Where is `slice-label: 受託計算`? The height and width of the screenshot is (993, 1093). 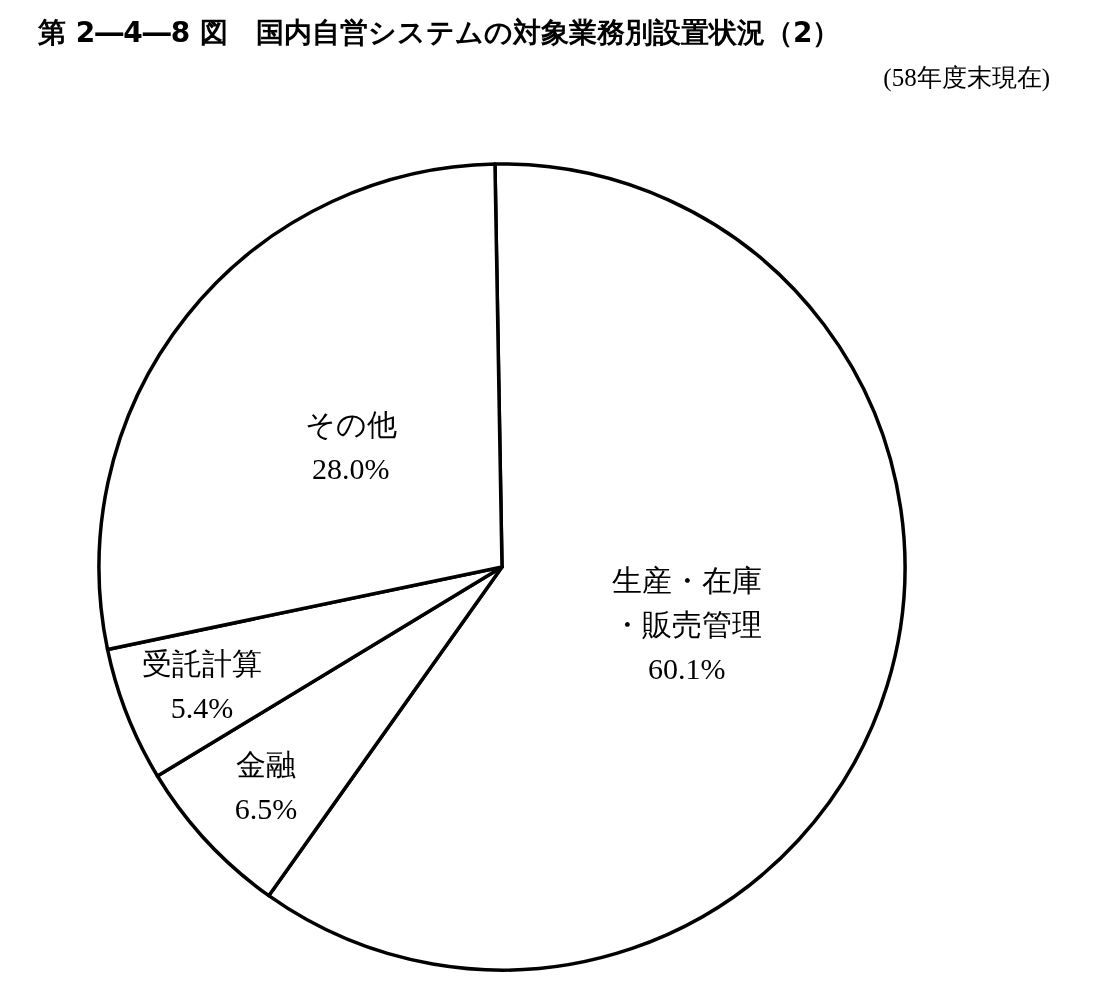 slice-label: 受託計算 is located at coordinates (202, 663).